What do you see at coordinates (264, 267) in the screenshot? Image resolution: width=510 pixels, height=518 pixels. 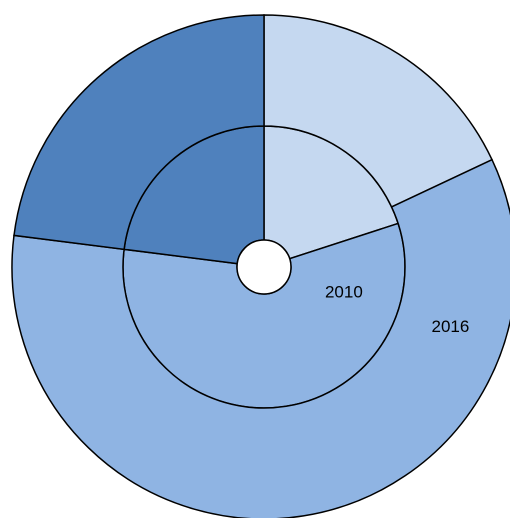 I see `hole` at bounding box center [264, 267].